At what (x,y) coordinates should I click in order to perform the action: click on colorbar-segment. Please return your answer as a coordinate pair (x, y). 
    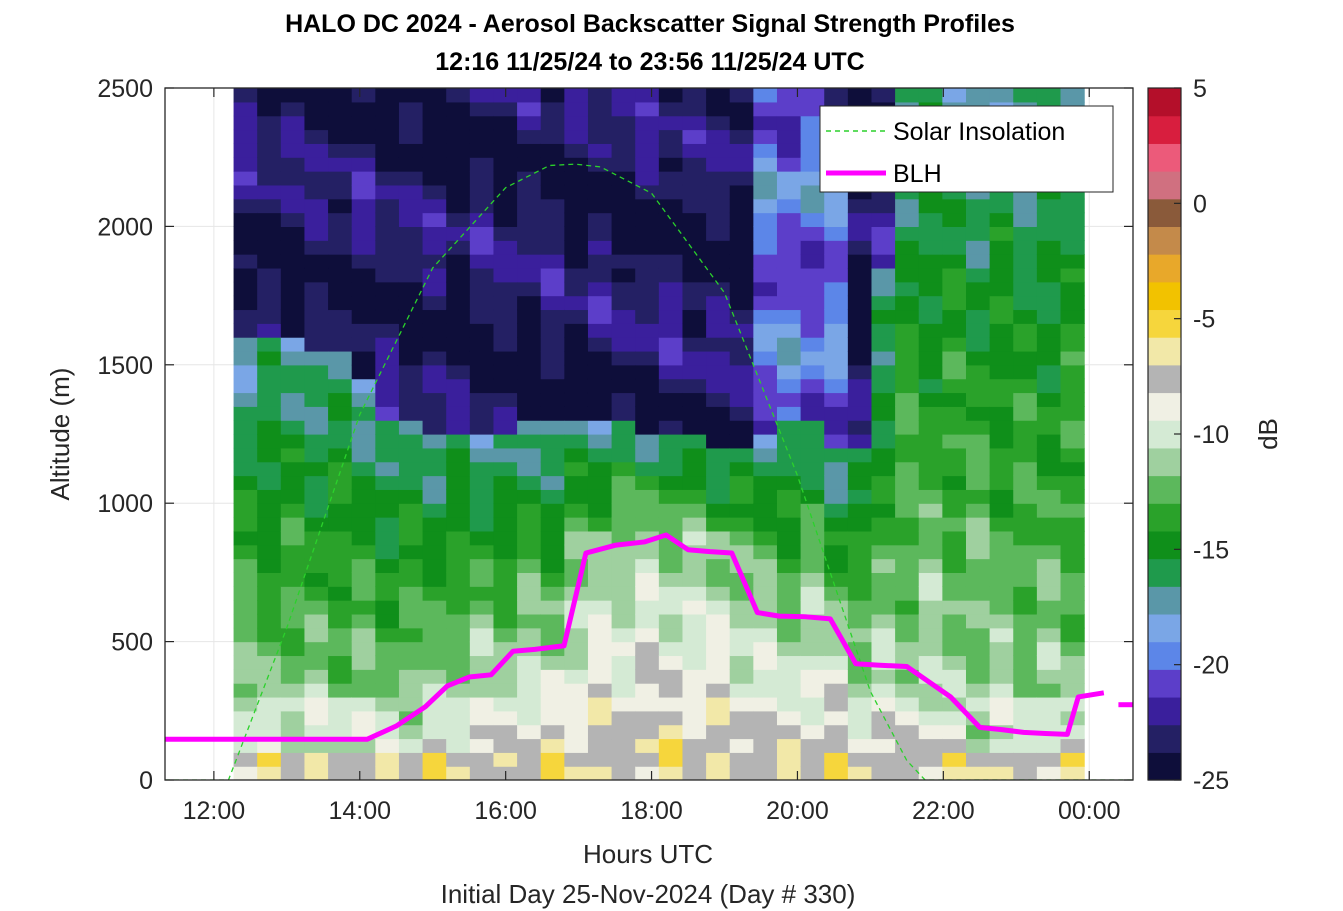
    Looking at the image, I should click on (1164, 600).